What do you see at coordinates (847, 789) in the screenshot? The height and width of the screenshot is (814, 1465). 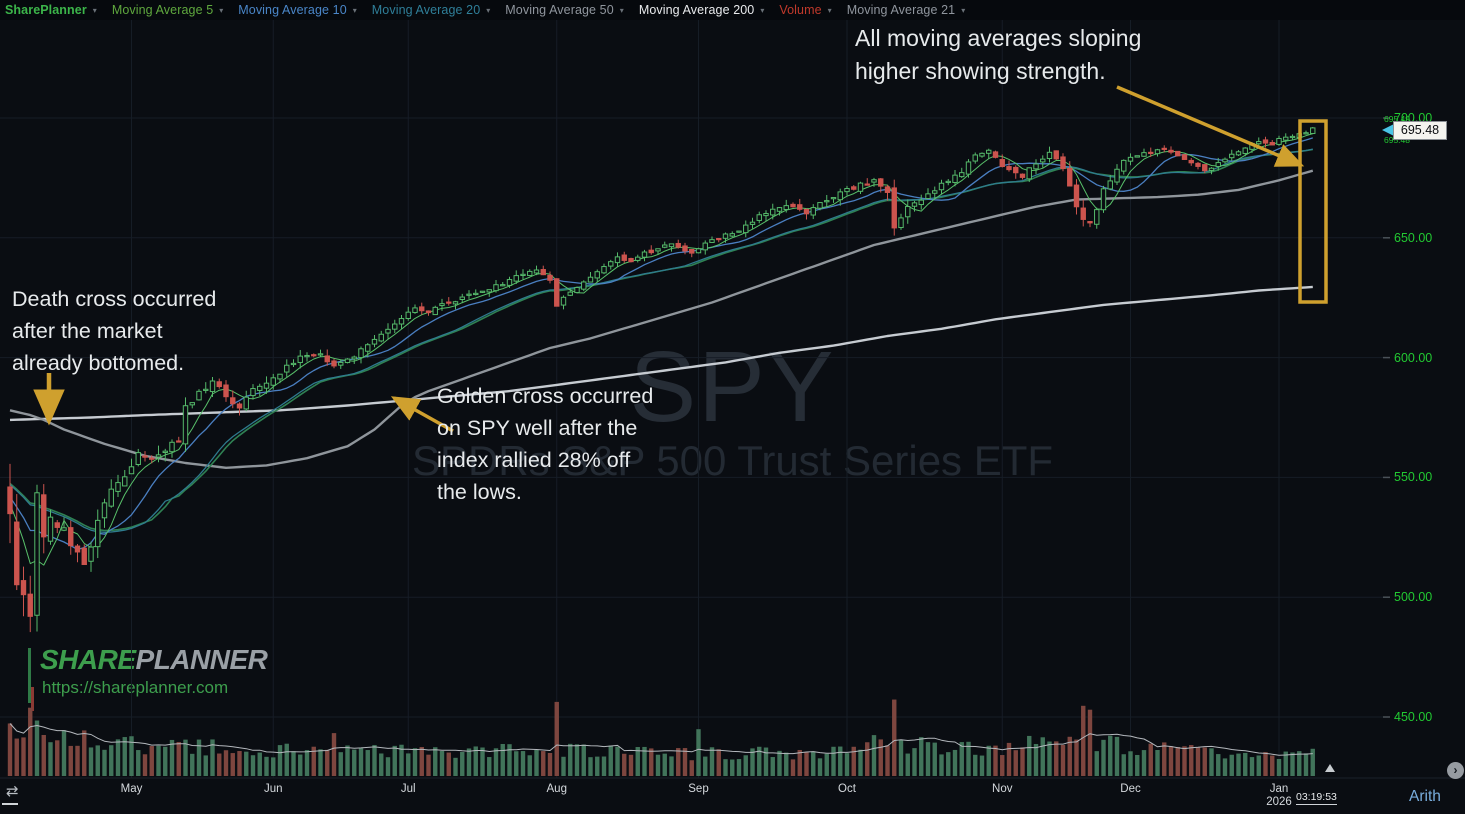 I see `time-axis-month-label: Oct` at bounding box center [847, 789].